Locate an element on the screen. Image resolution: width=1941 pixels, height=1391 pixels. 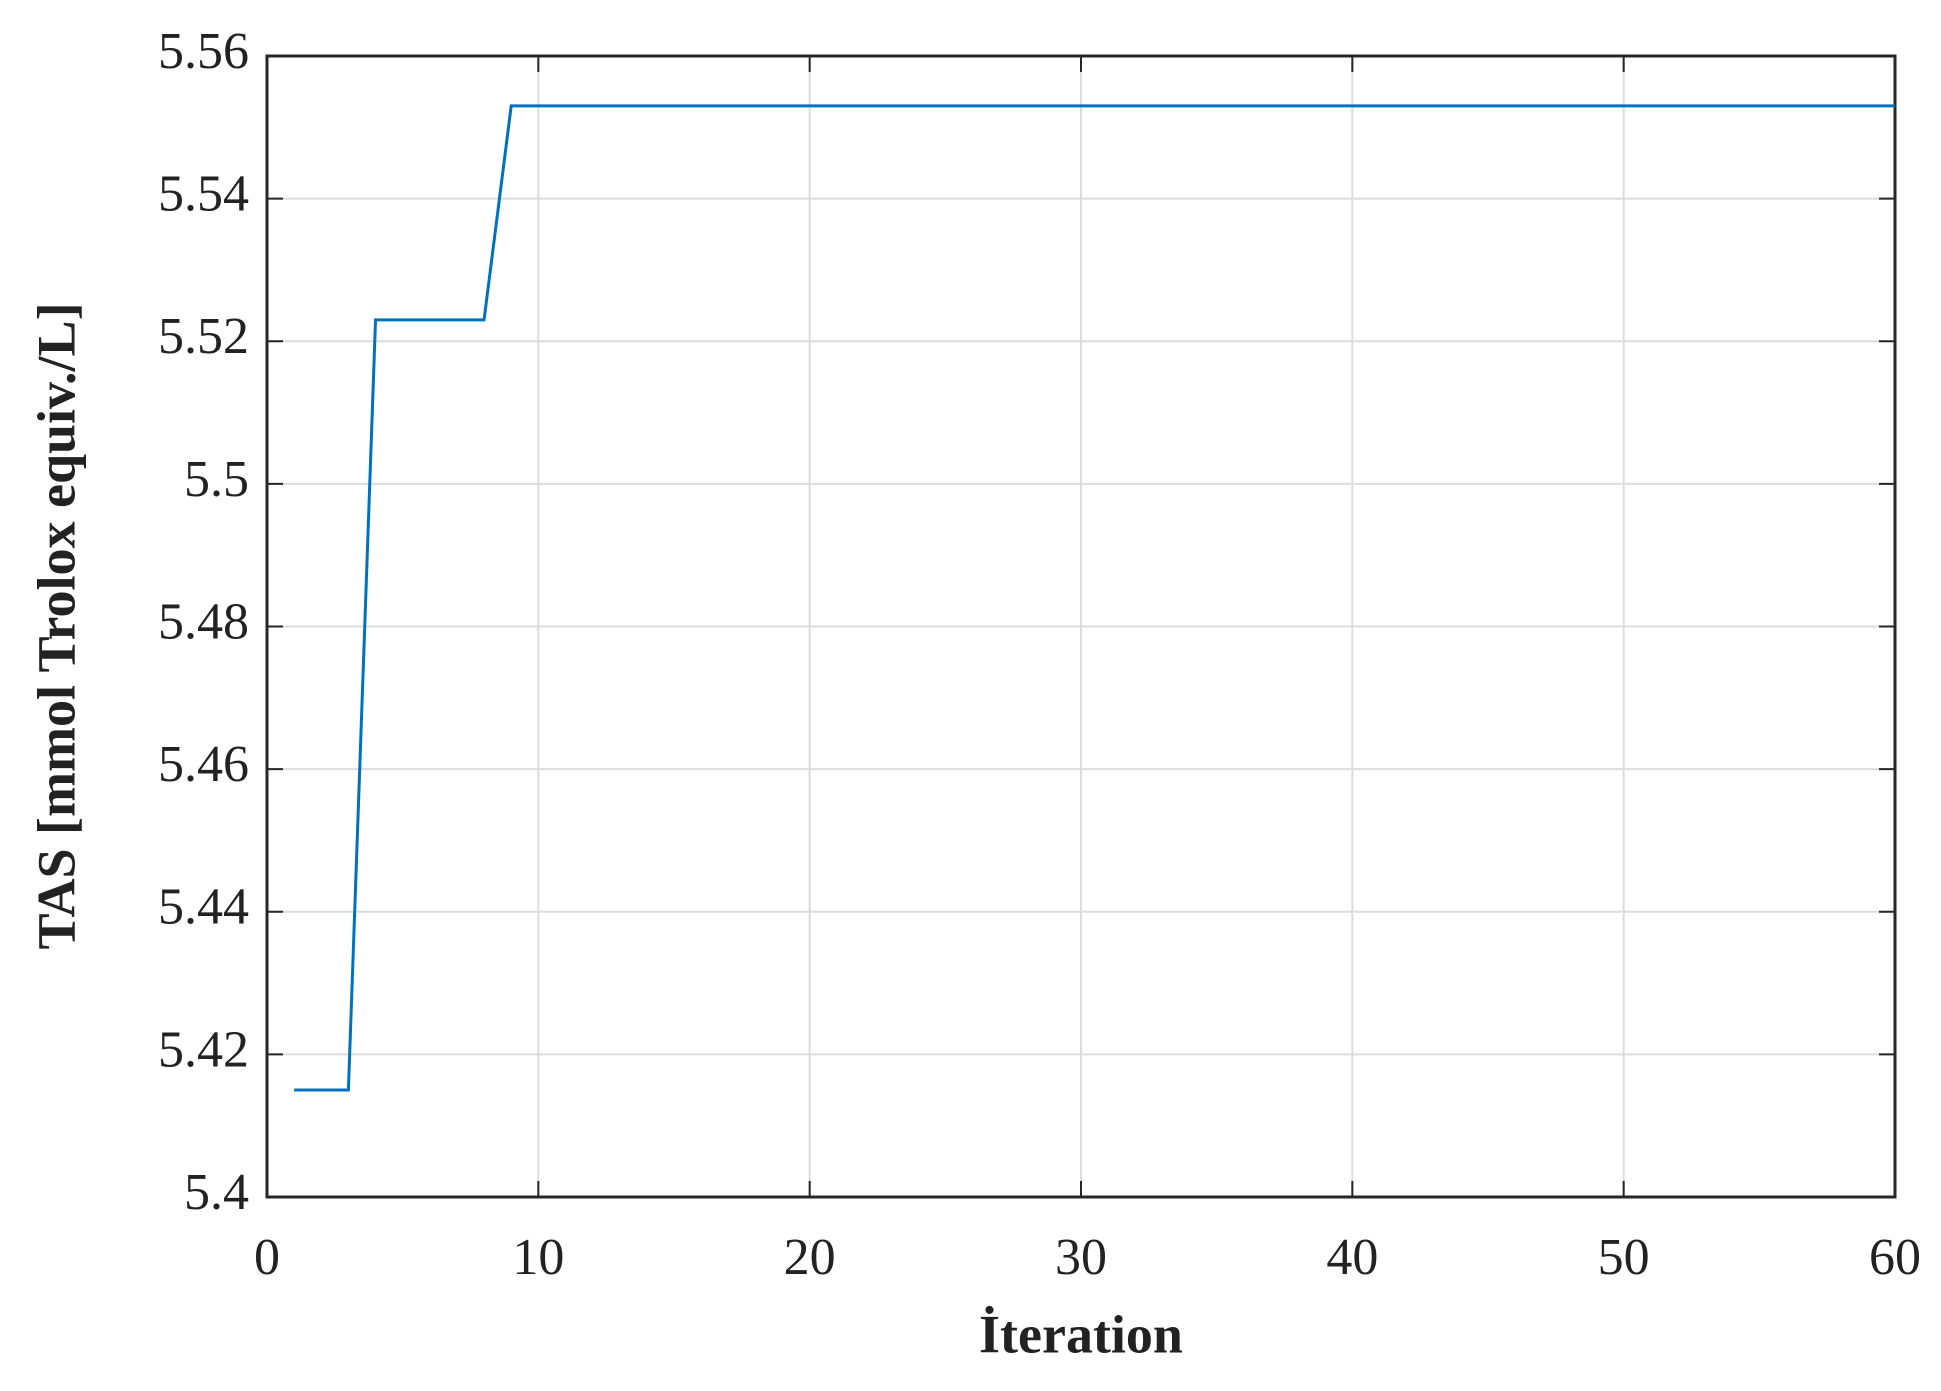
x-tick-label: 50 is located at coordinates (1624, 1257).